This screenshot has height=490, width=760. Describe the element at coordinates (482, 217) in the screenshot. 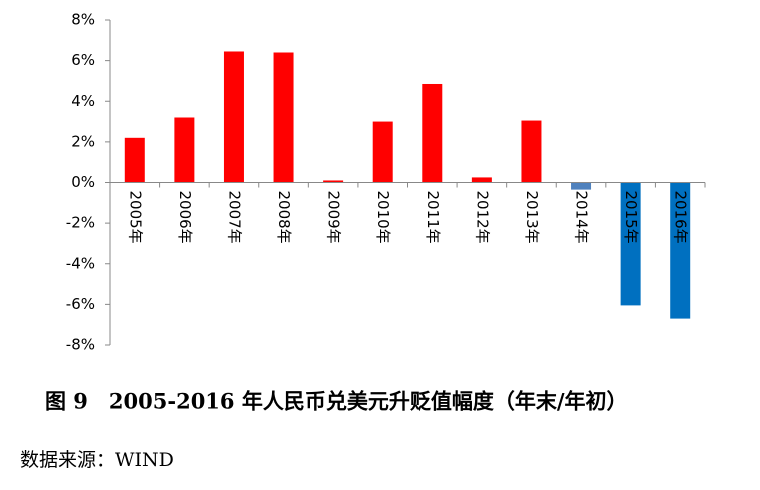

I see `x-tick-label: 2012年` at that location.